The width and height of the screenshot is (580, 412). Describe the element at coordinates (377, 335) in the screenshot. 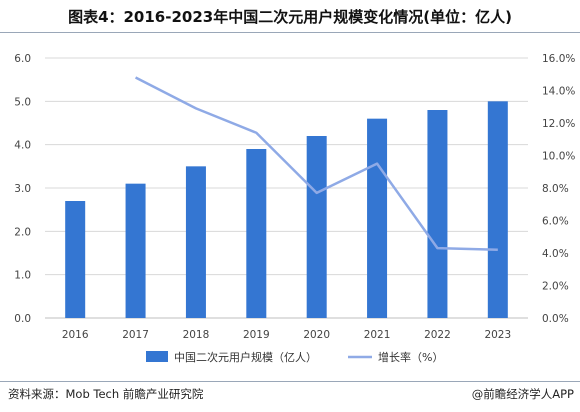

I see `x-tick-label: 2021` at that location.